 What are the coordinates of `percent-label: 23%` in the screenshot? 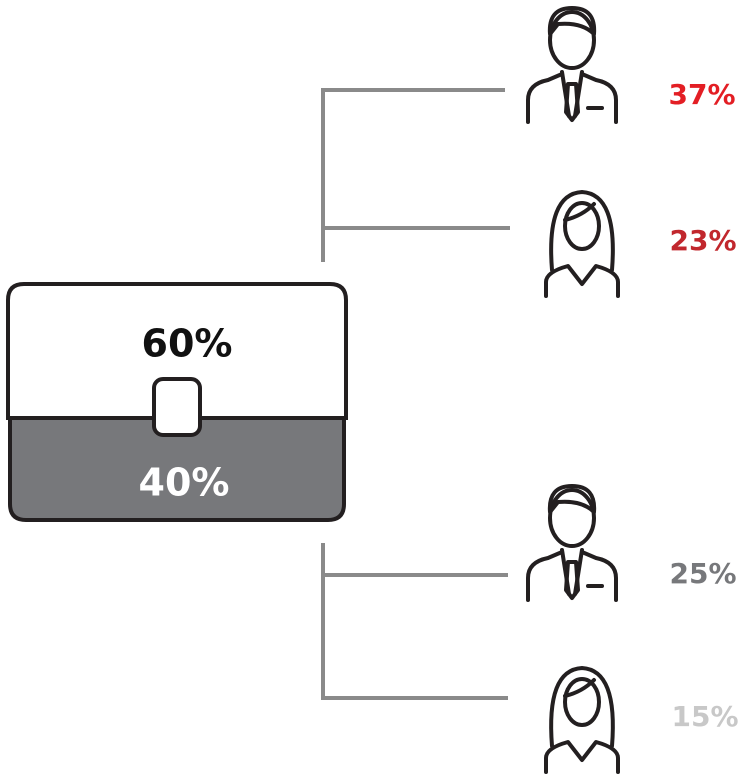 It's located at (702, 240).